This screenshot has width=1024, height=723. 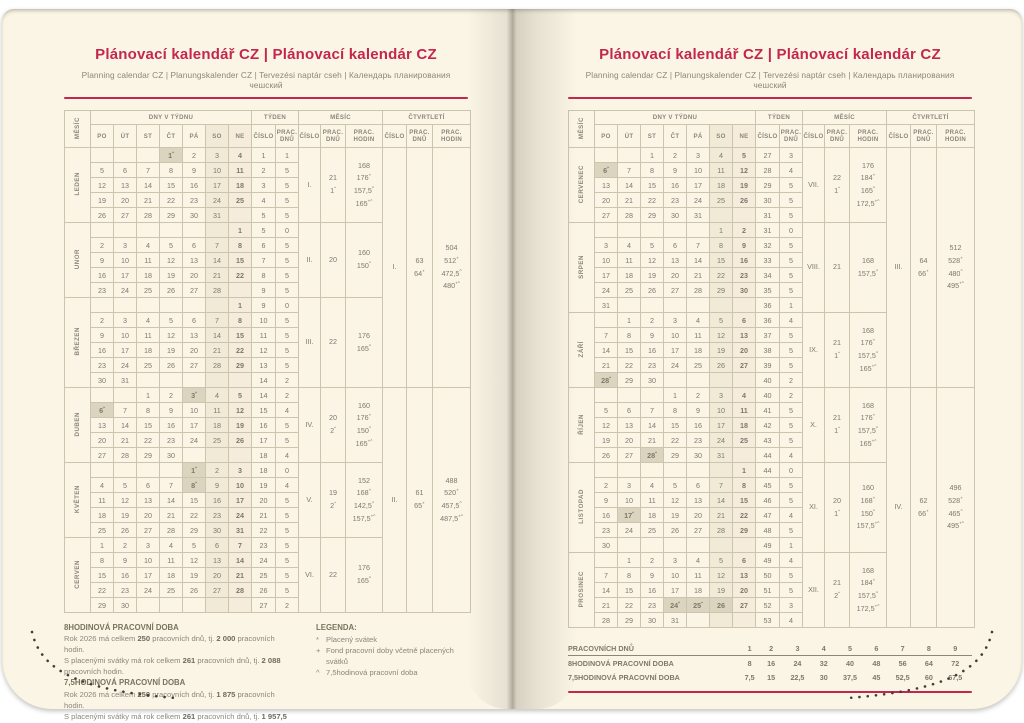 I want to click on day-cell: 20, so click(x=675, y=275).